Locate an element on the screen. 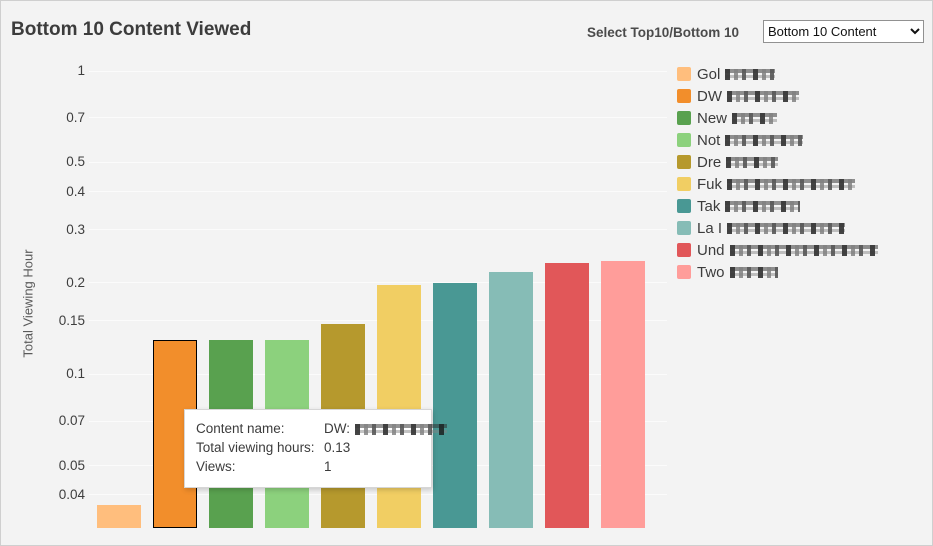  tooltip-row-views: Views: 1 is located at coordinates (308, 466).